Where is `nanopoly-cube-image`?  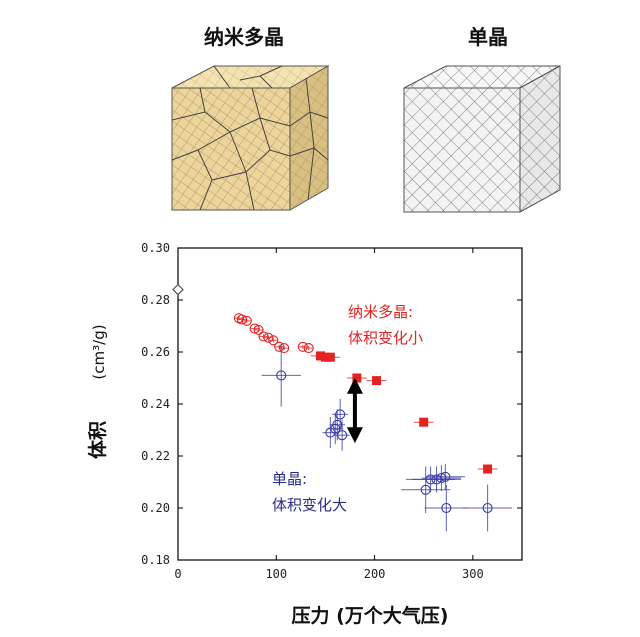
nanopoly-cube-image is located at coordinates (250, 138).